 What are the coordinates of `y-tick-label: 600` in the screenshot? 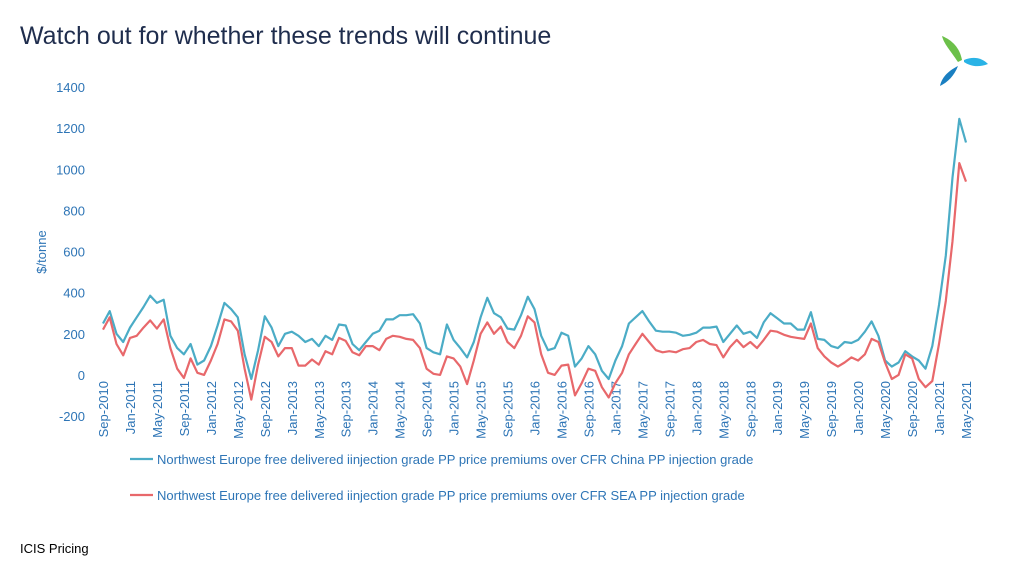 It's located at (74, 252).